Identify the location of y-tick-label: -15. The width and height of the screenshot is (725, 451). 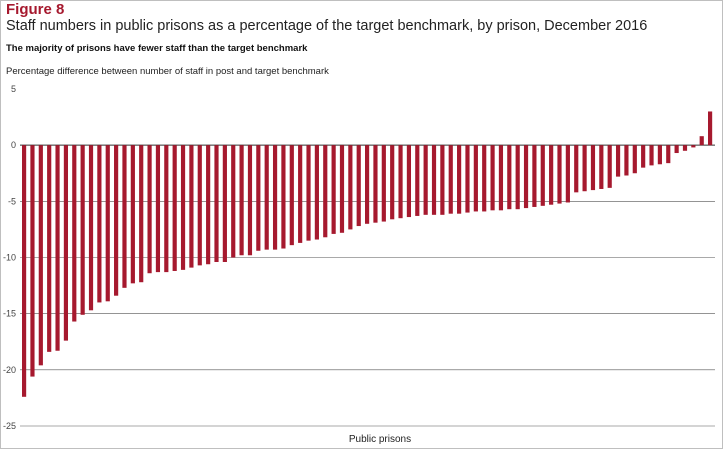
(9, 314).